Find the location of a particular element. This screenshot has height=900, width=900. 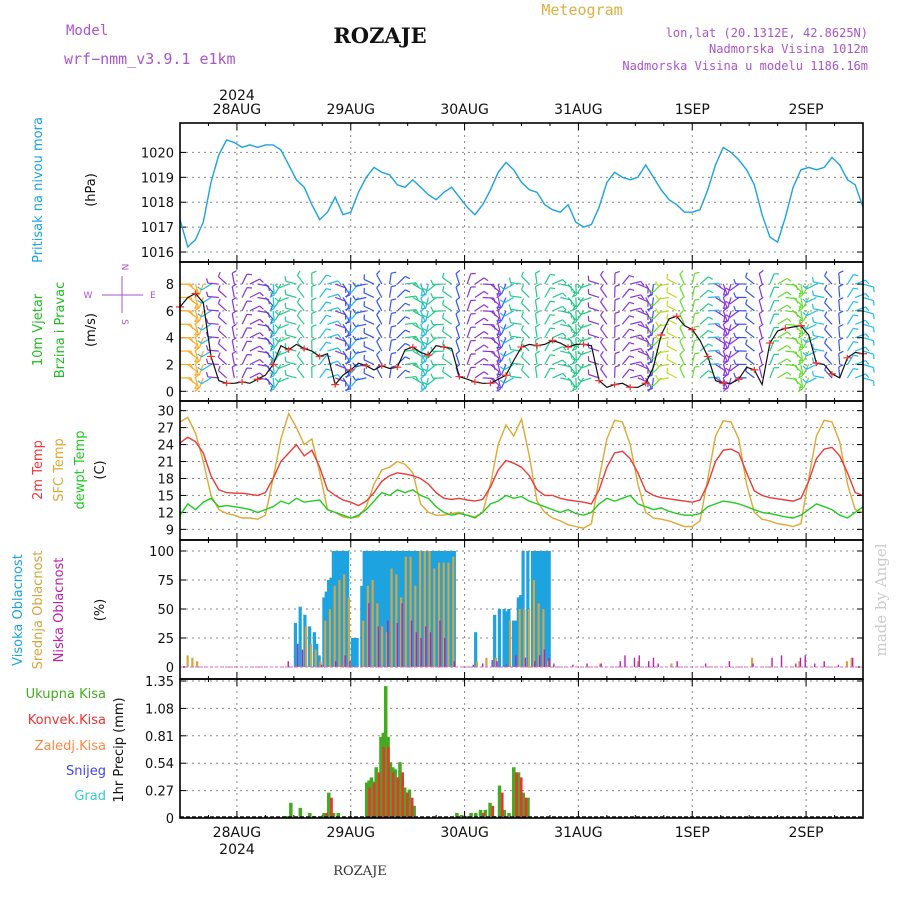

y-tick-label: 75 is located at coordinates (165, 581).